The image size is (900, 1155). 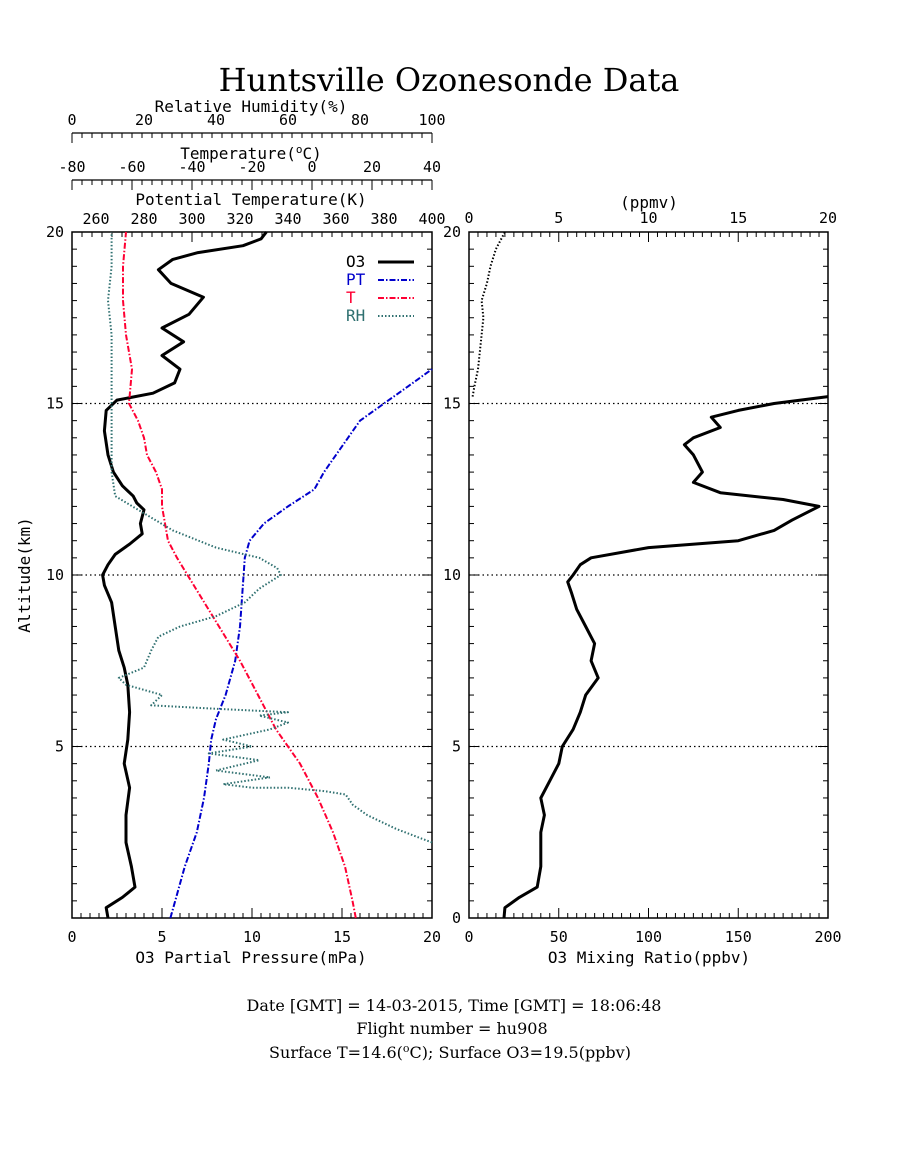 What do you see at coordinates (184, 575) in the screenshot?
I see `series-line-o3` at bounding box center [184, 575].